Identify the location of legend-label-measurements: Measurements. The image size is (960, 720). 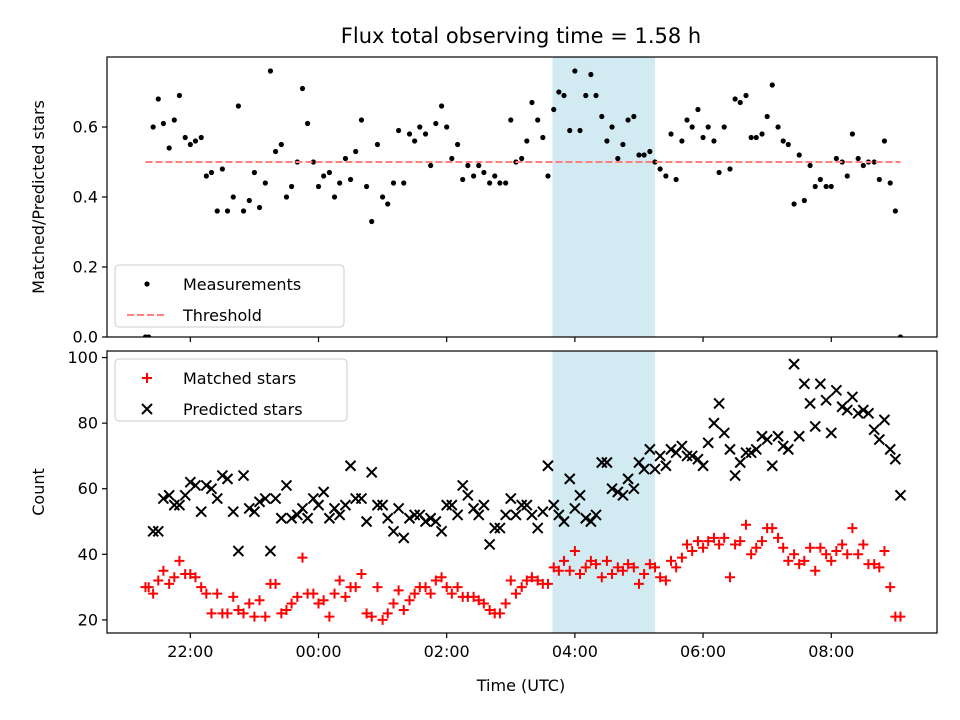
(242, 284).